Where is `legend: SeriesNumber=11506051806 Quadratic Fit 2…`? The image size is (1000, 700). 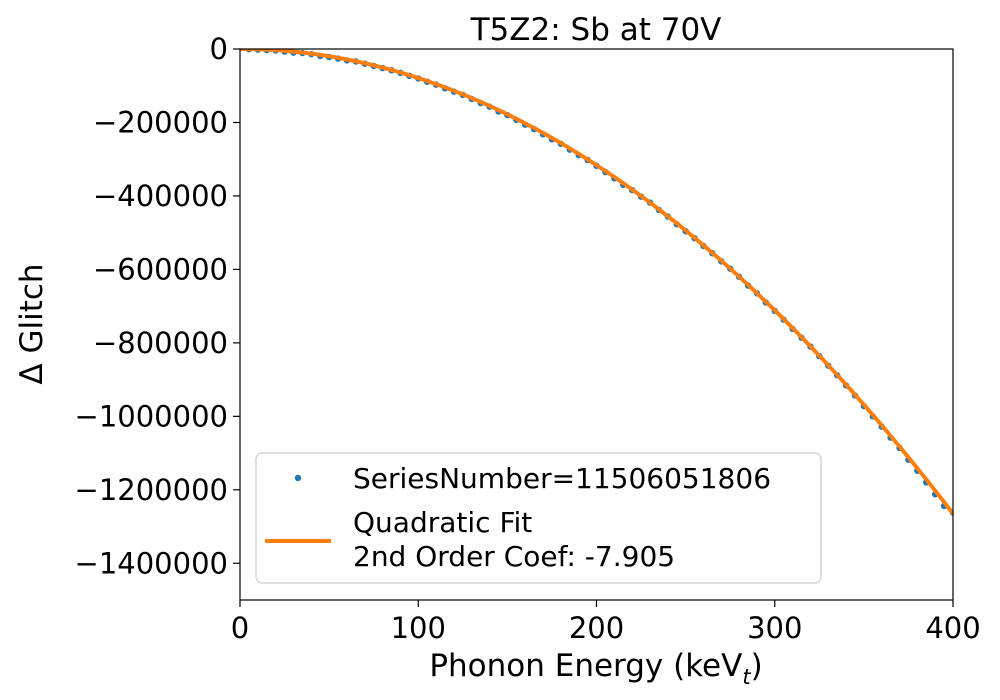 legend: SeriesNumber=11506051806 Quadratic Fit 2… is located at coordinates (538, 518).